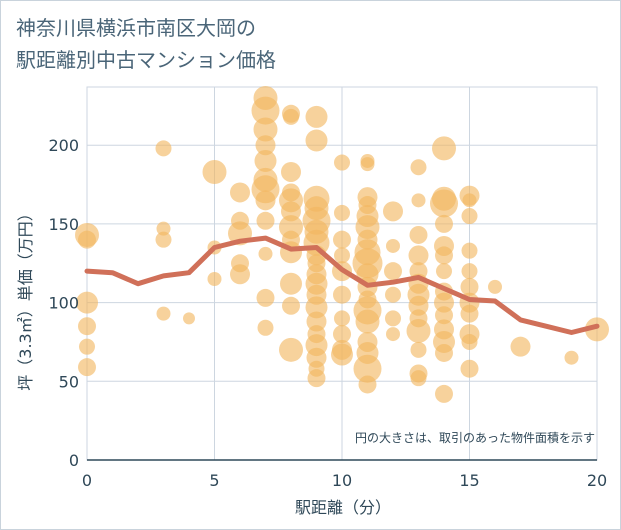 The width and height of the screenshot is (621, 530). Describe the element at coordinates (475, 437) in the screenshot. I see `size-note: 円の大きさは、取引のあった物件面積を示す` at that location.